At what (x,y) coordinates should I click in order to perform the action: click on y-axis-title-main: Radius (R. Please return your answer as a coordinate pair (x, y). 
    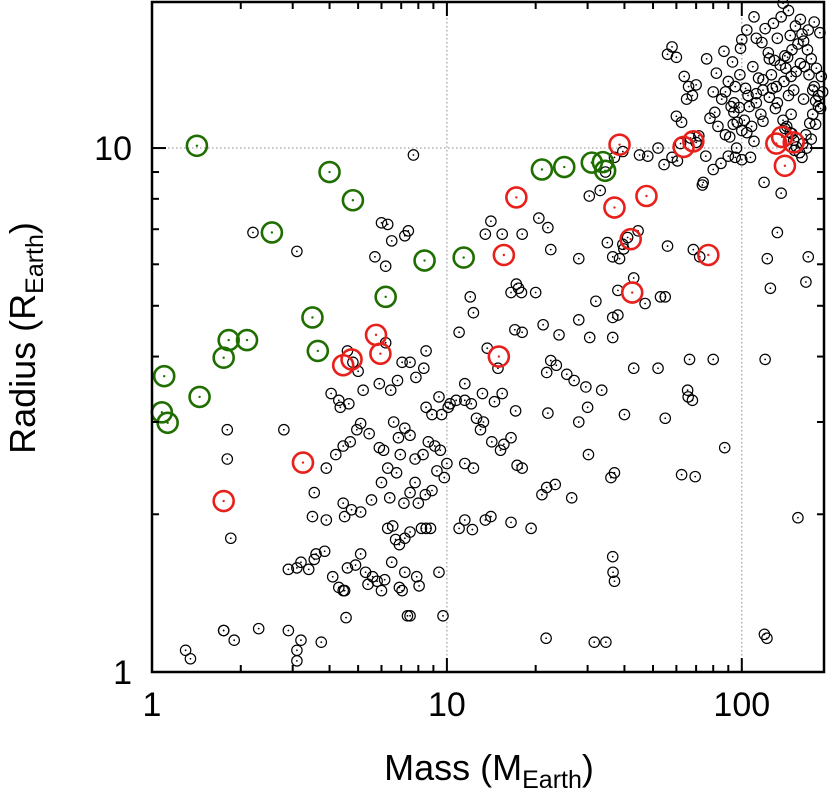
    Looking at the image, I should click on (22, 374).